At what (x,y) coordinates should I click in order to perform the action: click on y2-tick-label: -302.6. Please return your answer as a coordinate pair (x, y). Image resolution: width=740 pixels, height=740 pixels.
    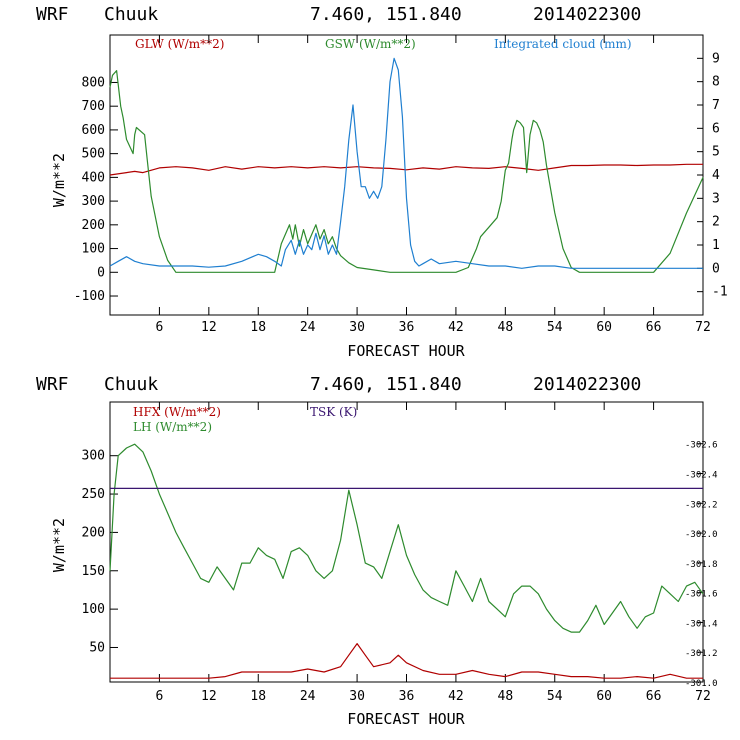
    Looking at the image, I should click on (701, 446).